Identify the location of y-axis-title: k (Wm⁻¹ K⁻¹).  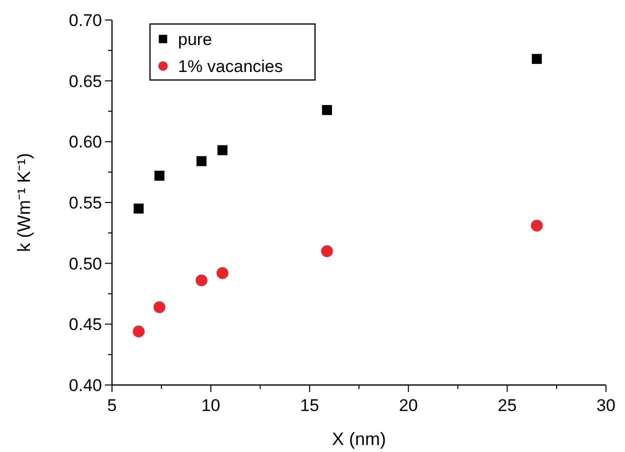
(24, 202).